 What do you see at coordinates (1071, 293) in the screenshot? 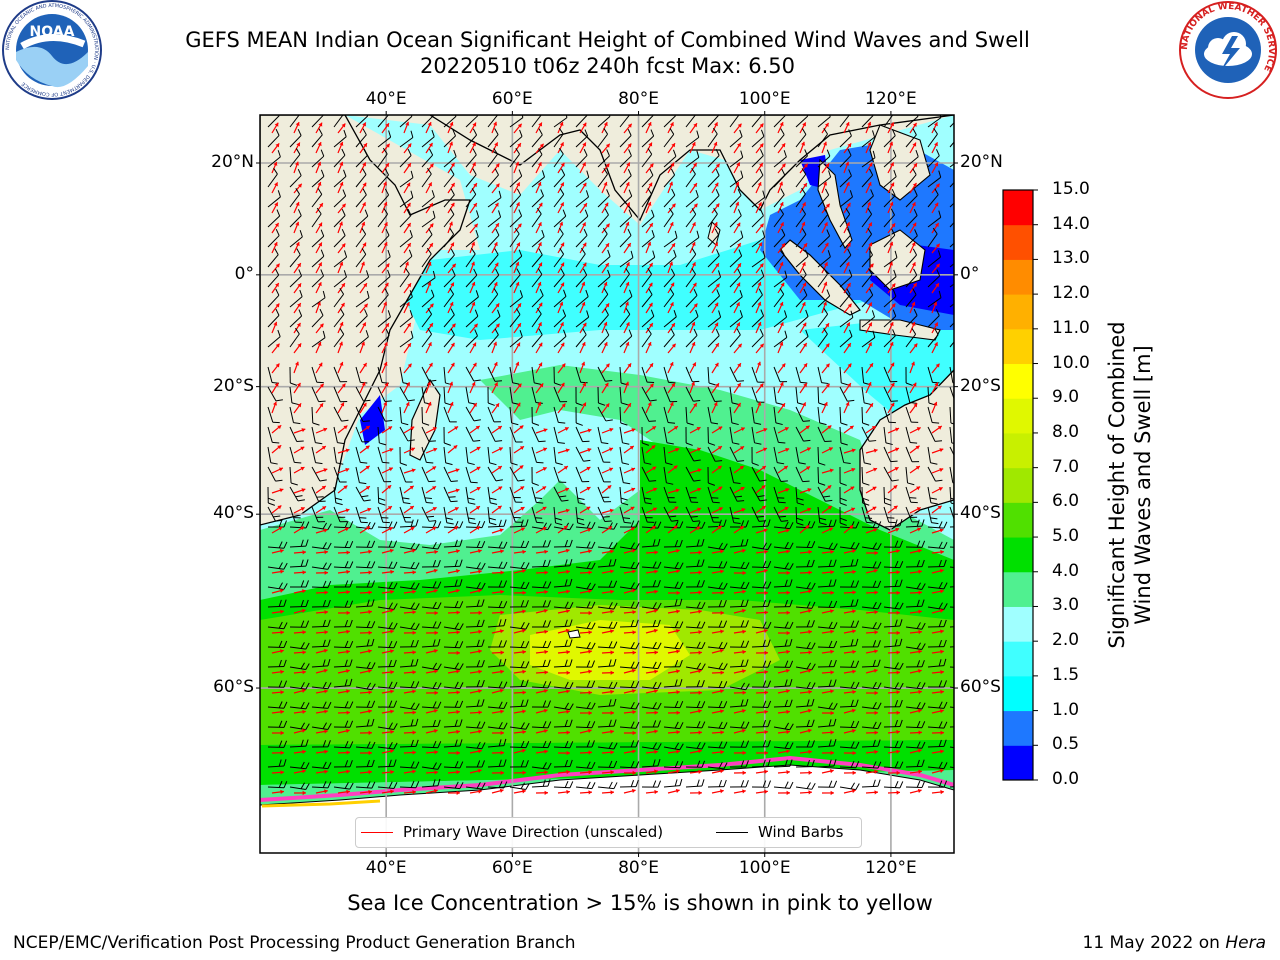
I see `colorbar-tick-label: 12.0` at bounding box center [1071, 293].